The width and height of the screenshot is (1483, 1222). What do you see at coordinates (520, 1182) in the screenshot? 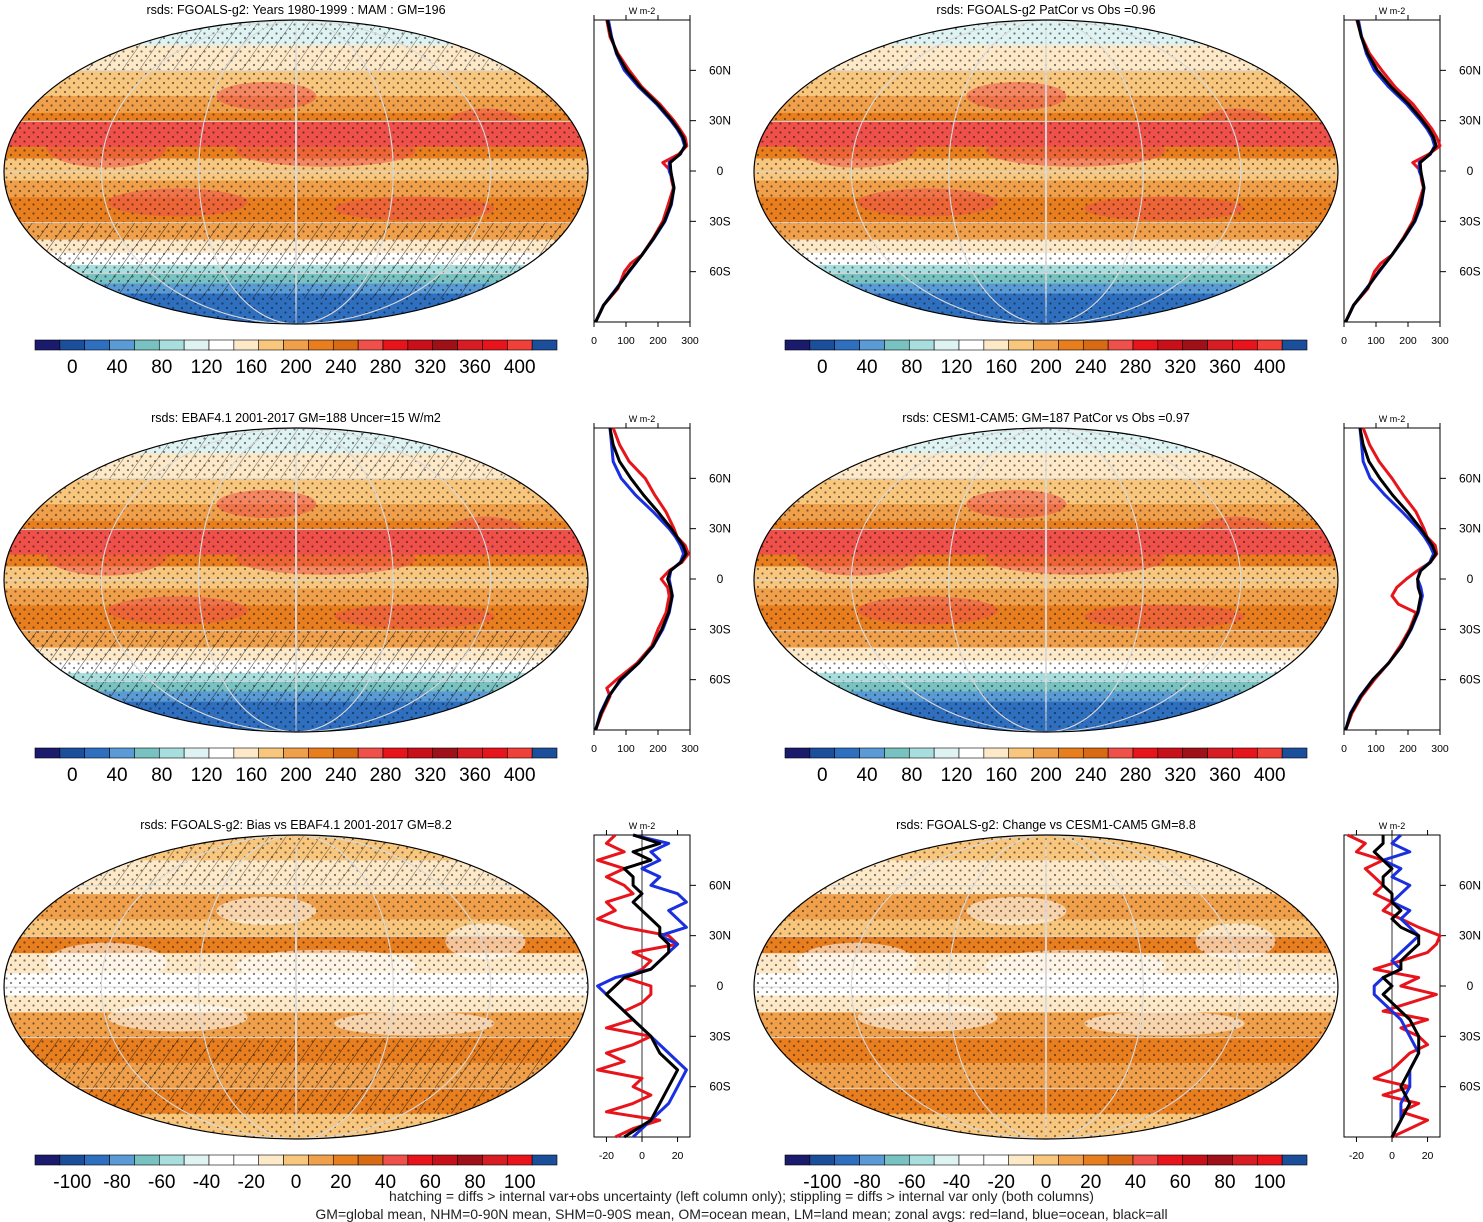
I see `colorbar-tick-label: 100` at bounding box center [520, 1182].